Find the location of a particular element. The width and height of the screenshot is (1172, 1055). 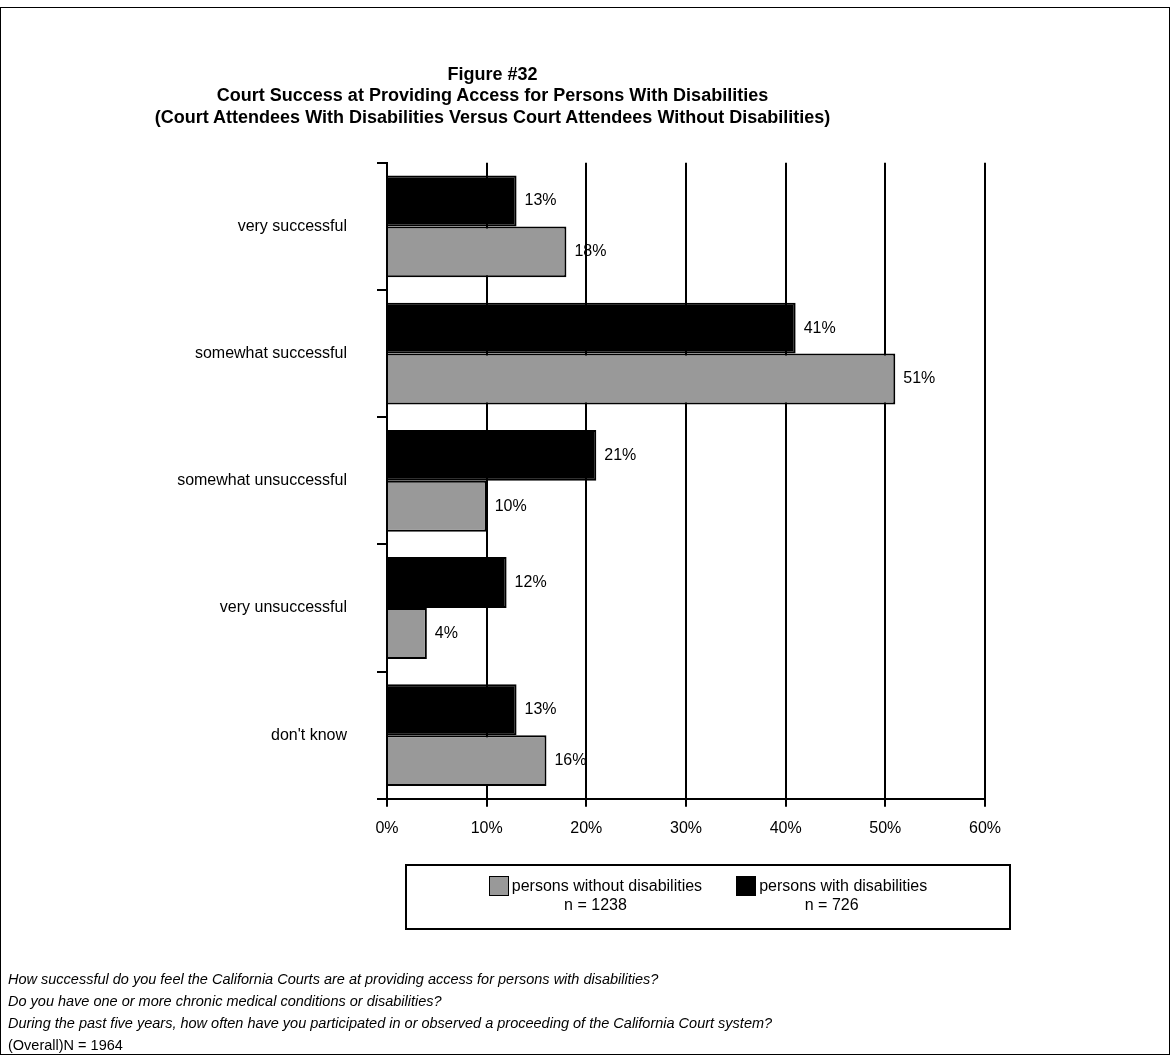

text: (Overall)N = 1964 is located at coordinates (66, 1045).